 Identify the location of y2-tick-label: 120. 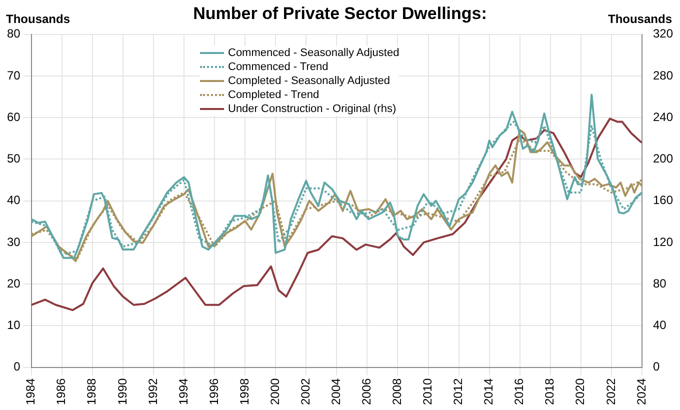
(663, 241).